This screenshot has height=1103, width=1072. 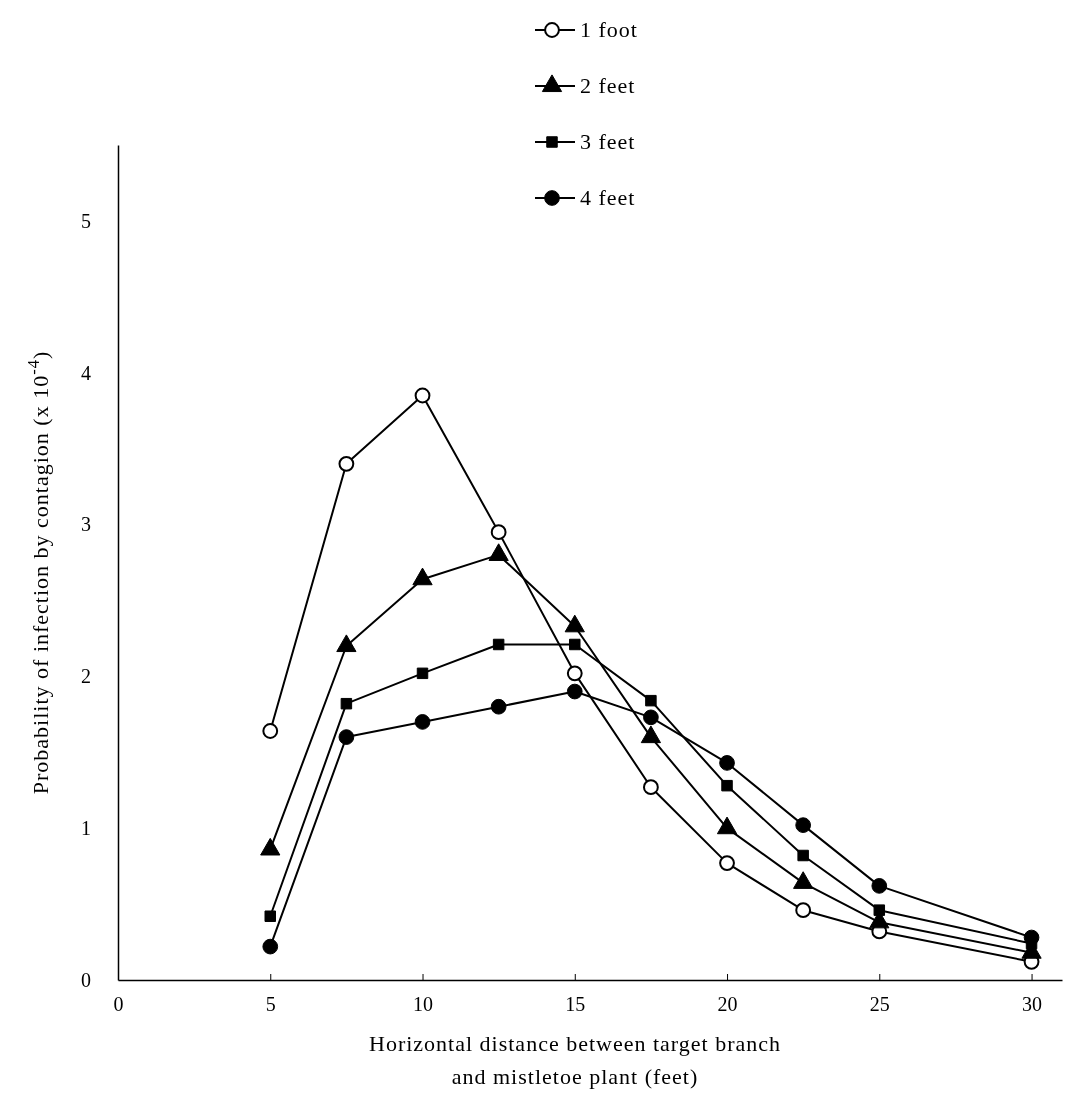 I want to click on y-tick-label: 5, so click(x=86, y=220).